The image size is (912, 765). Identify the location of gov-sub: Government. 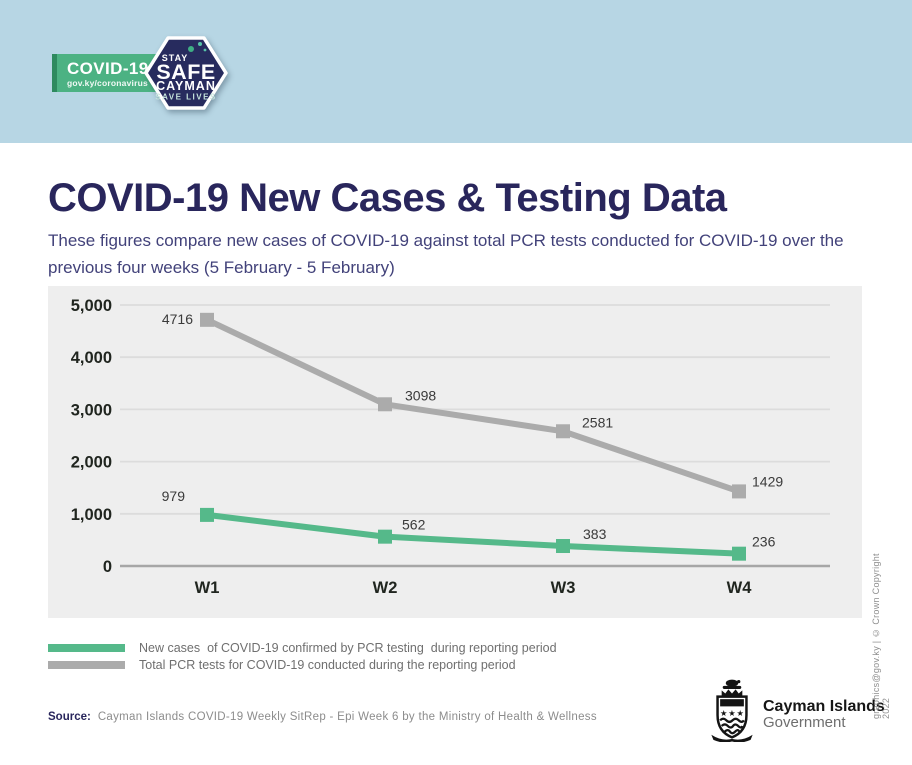
(804, 722).